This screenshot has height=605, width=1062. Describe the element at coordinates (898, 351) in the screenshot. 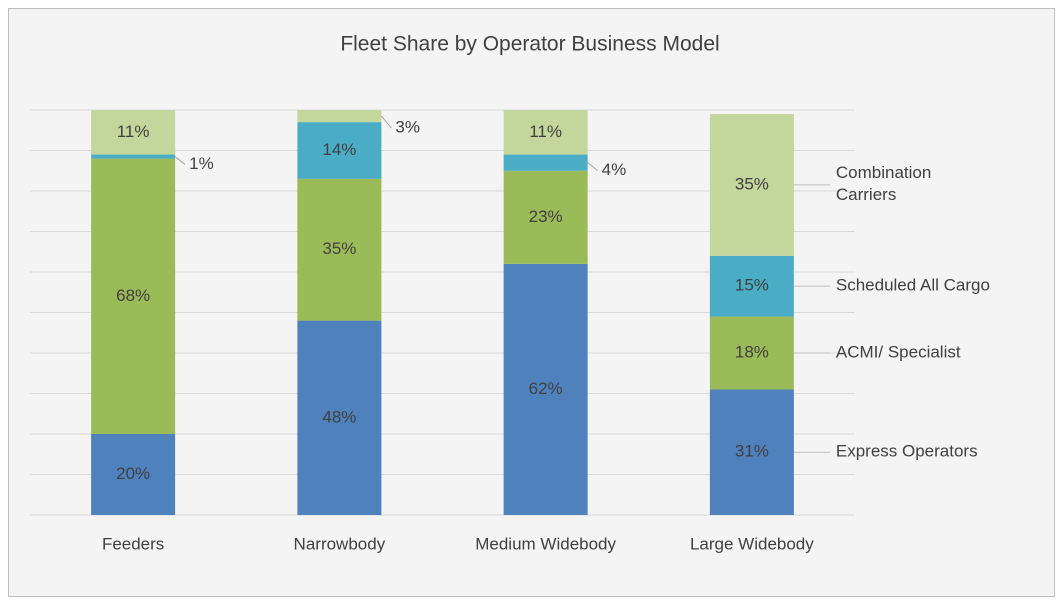

I see `legend-label: ACMI/ Specialist` at that location.